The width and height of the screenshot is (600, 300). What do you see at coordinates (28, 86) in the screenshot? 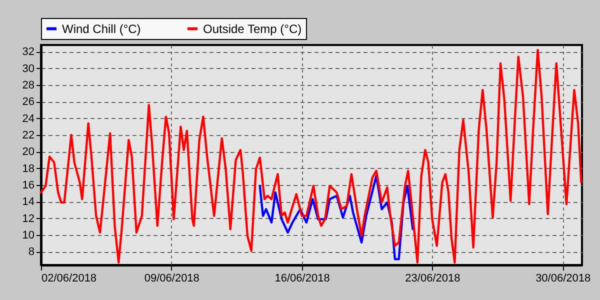
I see `y-tick-label: 28` at bounding box center [28, 86].